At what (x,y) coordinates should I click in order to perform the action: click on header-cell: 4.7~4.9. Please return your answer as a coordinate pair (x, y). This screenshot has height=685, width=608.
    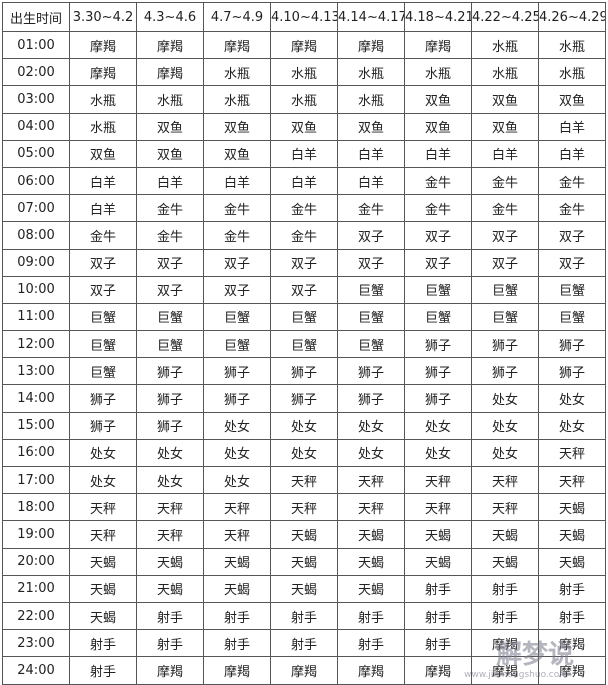
    Looking at the image, I should click on (237, 17).